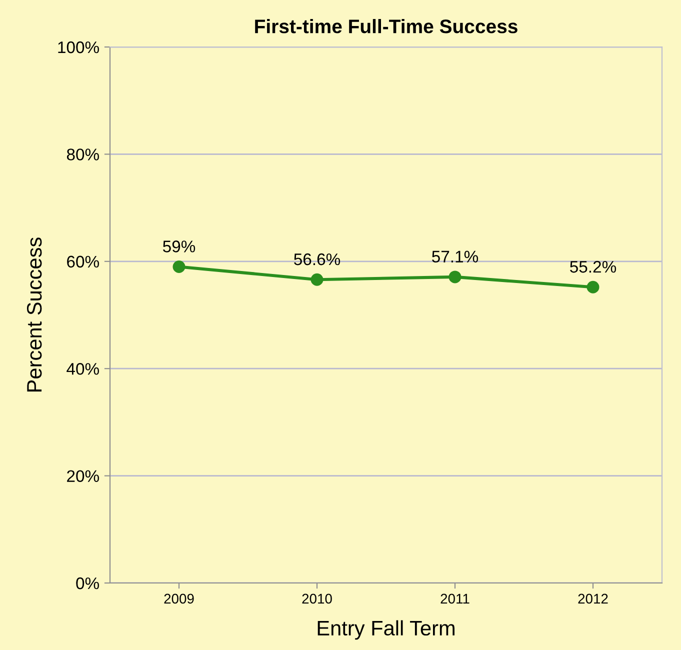  I want to click on data-label: 56.6%, so click(317, 259).